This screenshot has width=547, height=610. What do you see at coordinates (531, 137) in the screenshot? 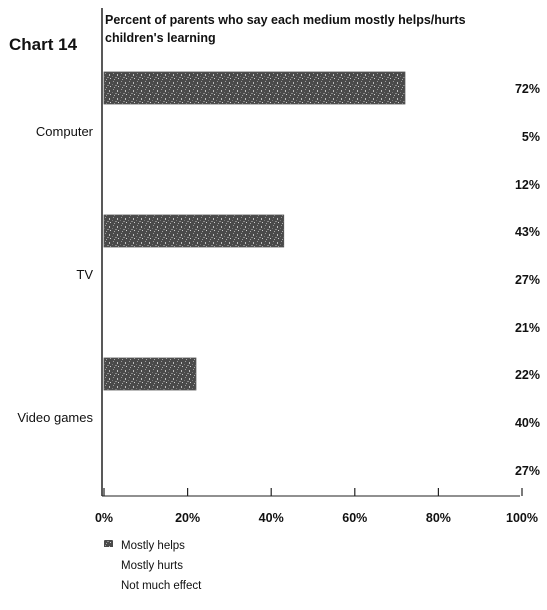
I see `value-label: 5%` at bounding box center [531, 137].